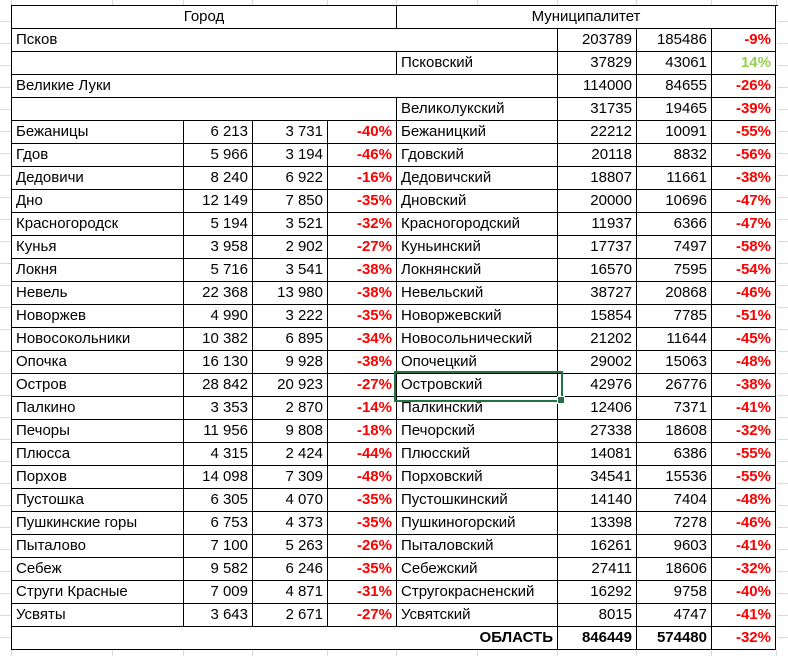 This screenshot has width=788, height=656. What do you see at coordinates (674, 454) in the screenshot?
I see `cell-muni-value-2: 6386` at bounding box center [674, 454].